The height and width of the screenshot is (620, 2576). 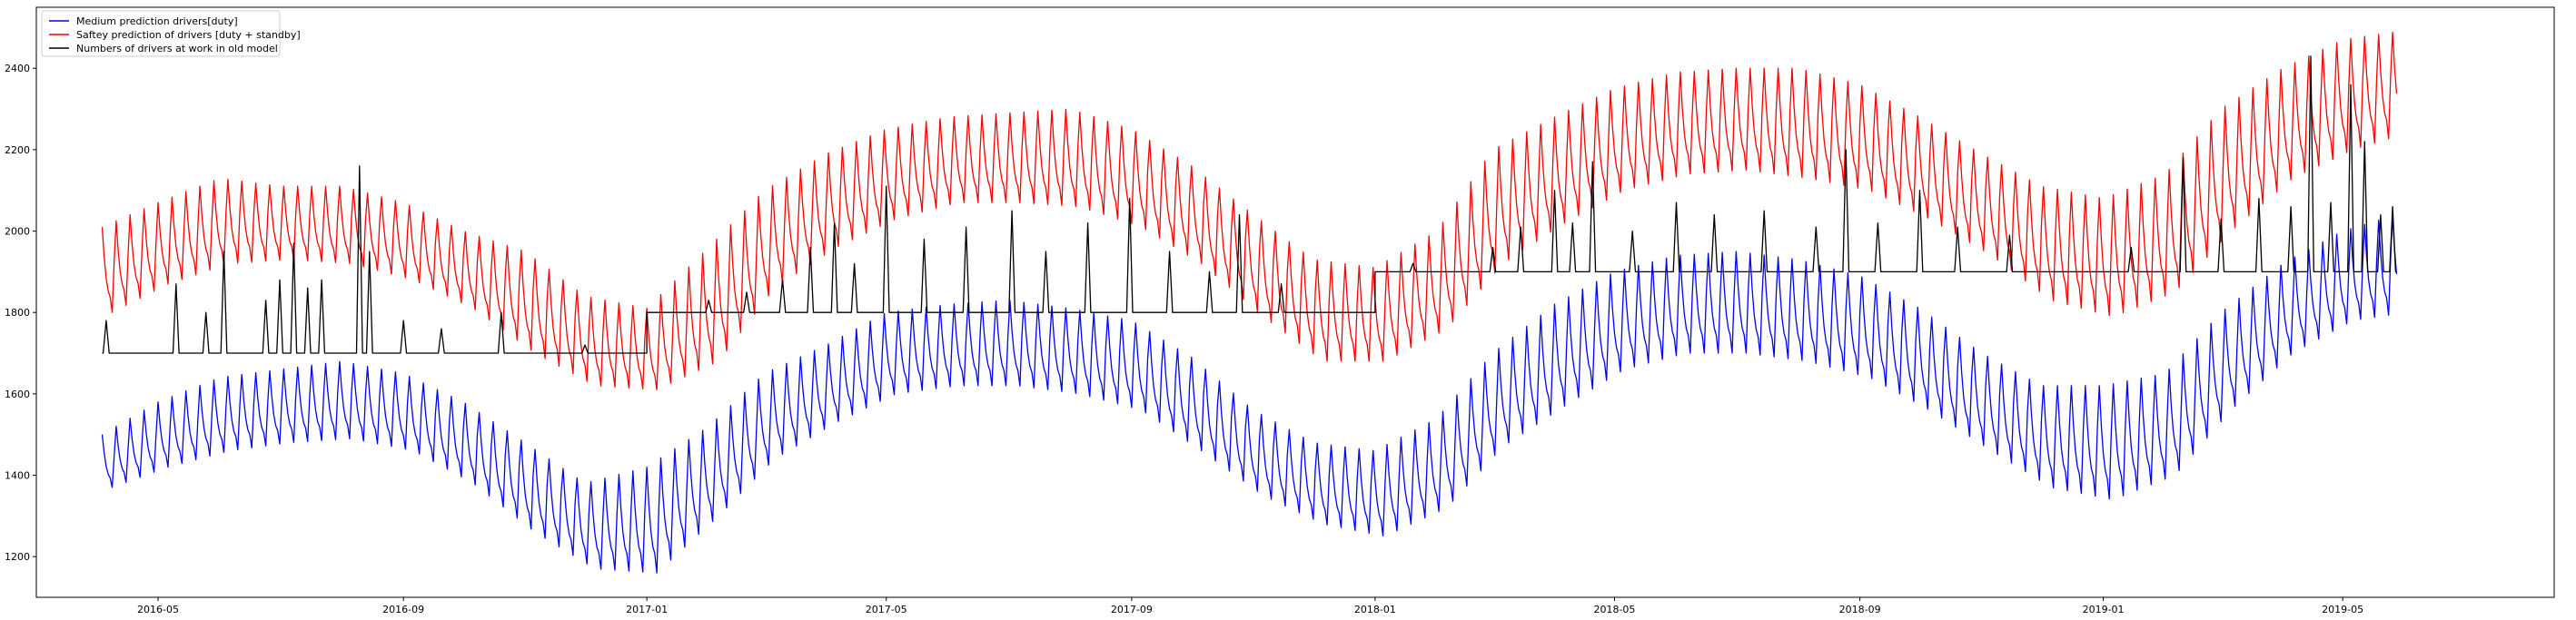 What do you see at coordinates (17, 394) in the screenshot?
I see `y-tick-label: 1600` at bounding box center [17, 394].